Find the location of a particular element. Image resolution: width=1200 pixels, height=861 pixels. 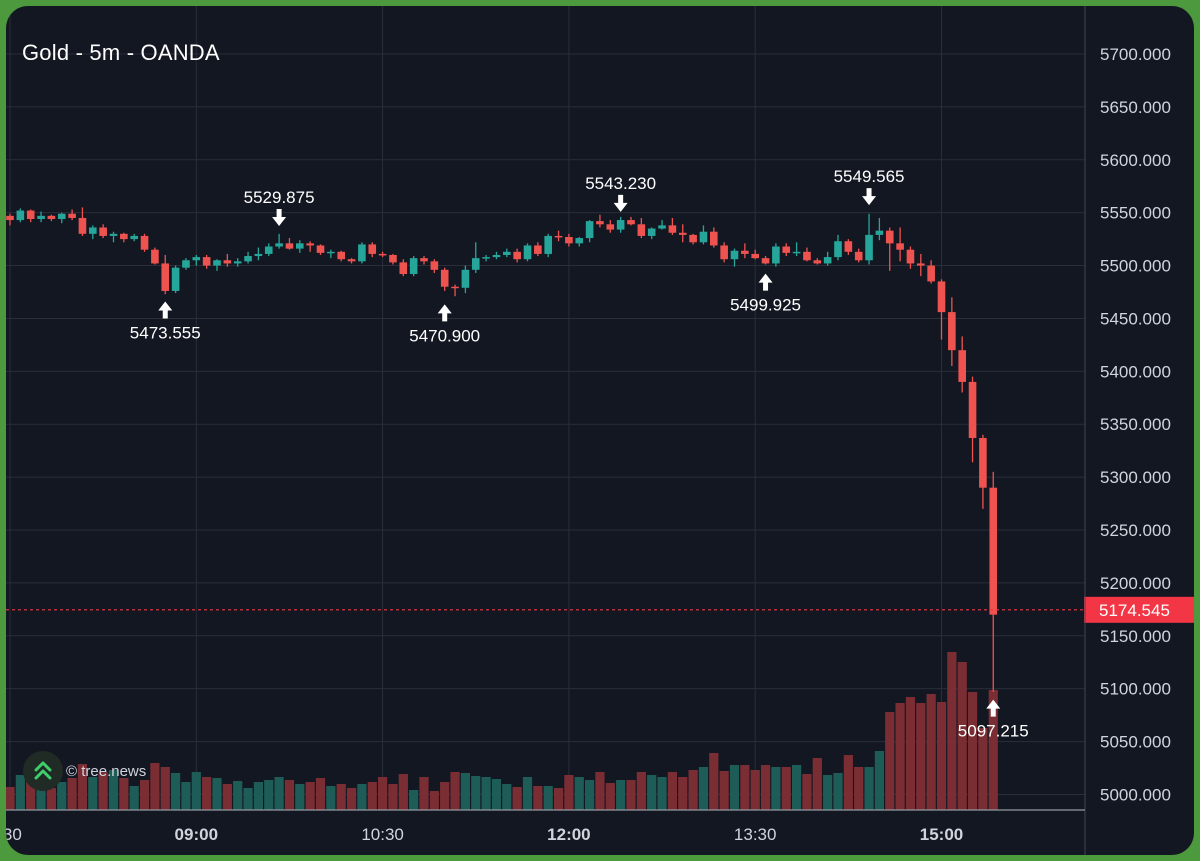

high-marker: 5543.230 is located at coordinates (620, 193).